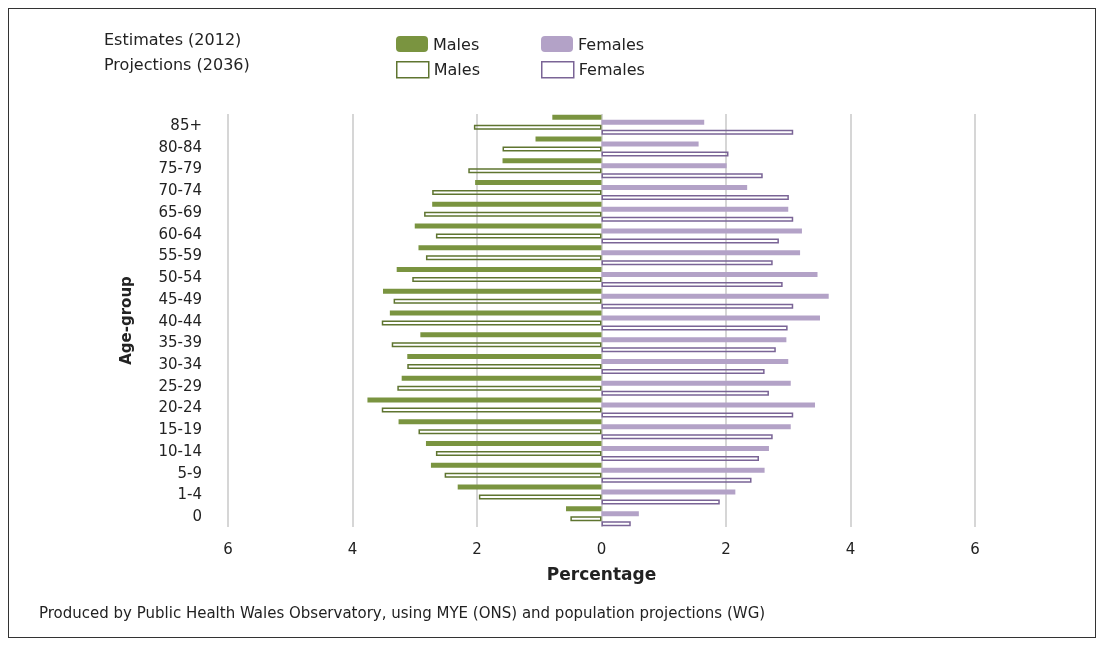 The width and height of the screenshot is (1104, 646). What do you see at coordinates (180, 190) in the screenshot?
I see `y-tick-label: 70-74` at bounding box center [180, 190].